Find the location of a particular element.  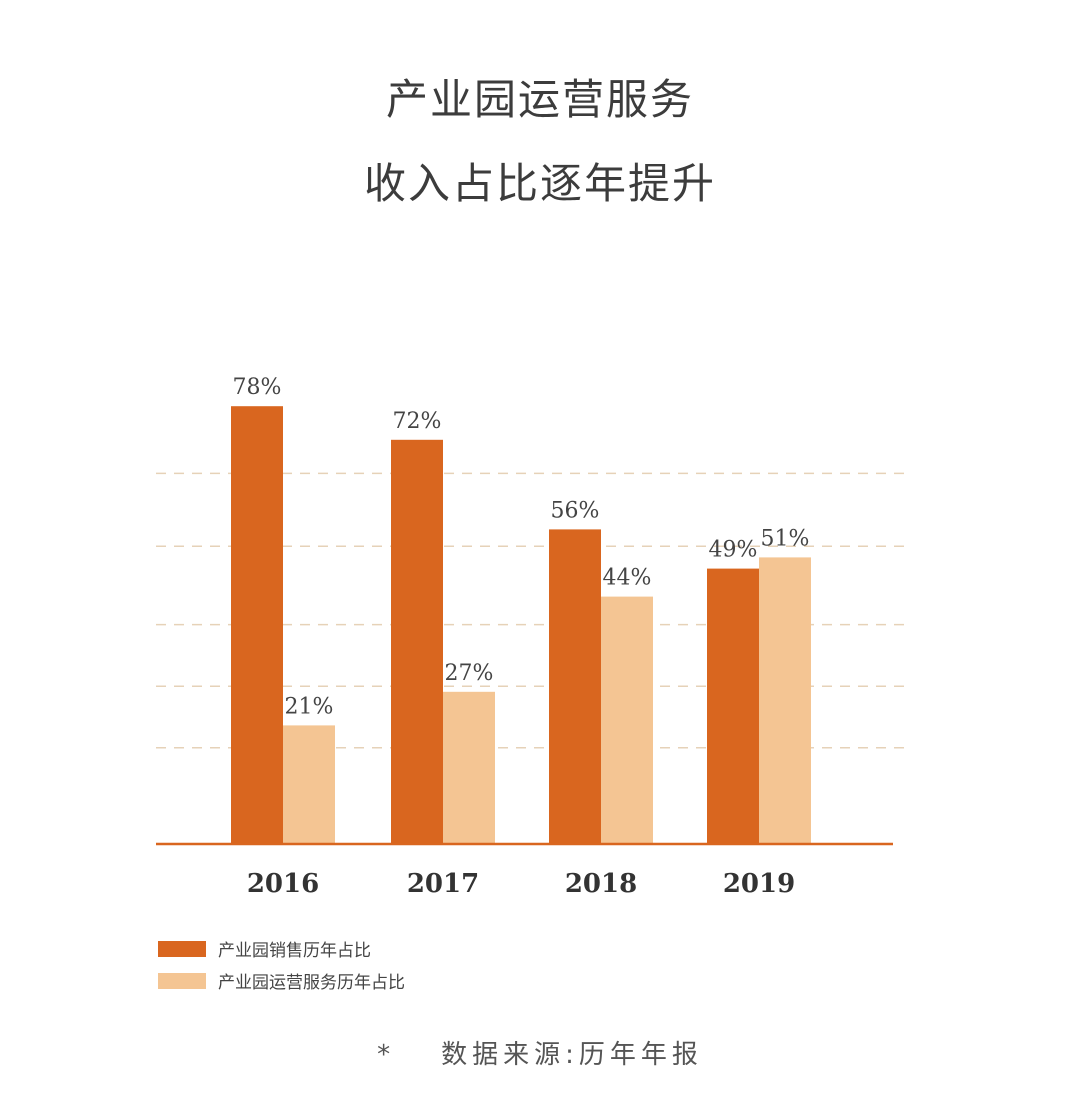

data-label-service-2016: 21% is located at coordinates (309, 706).